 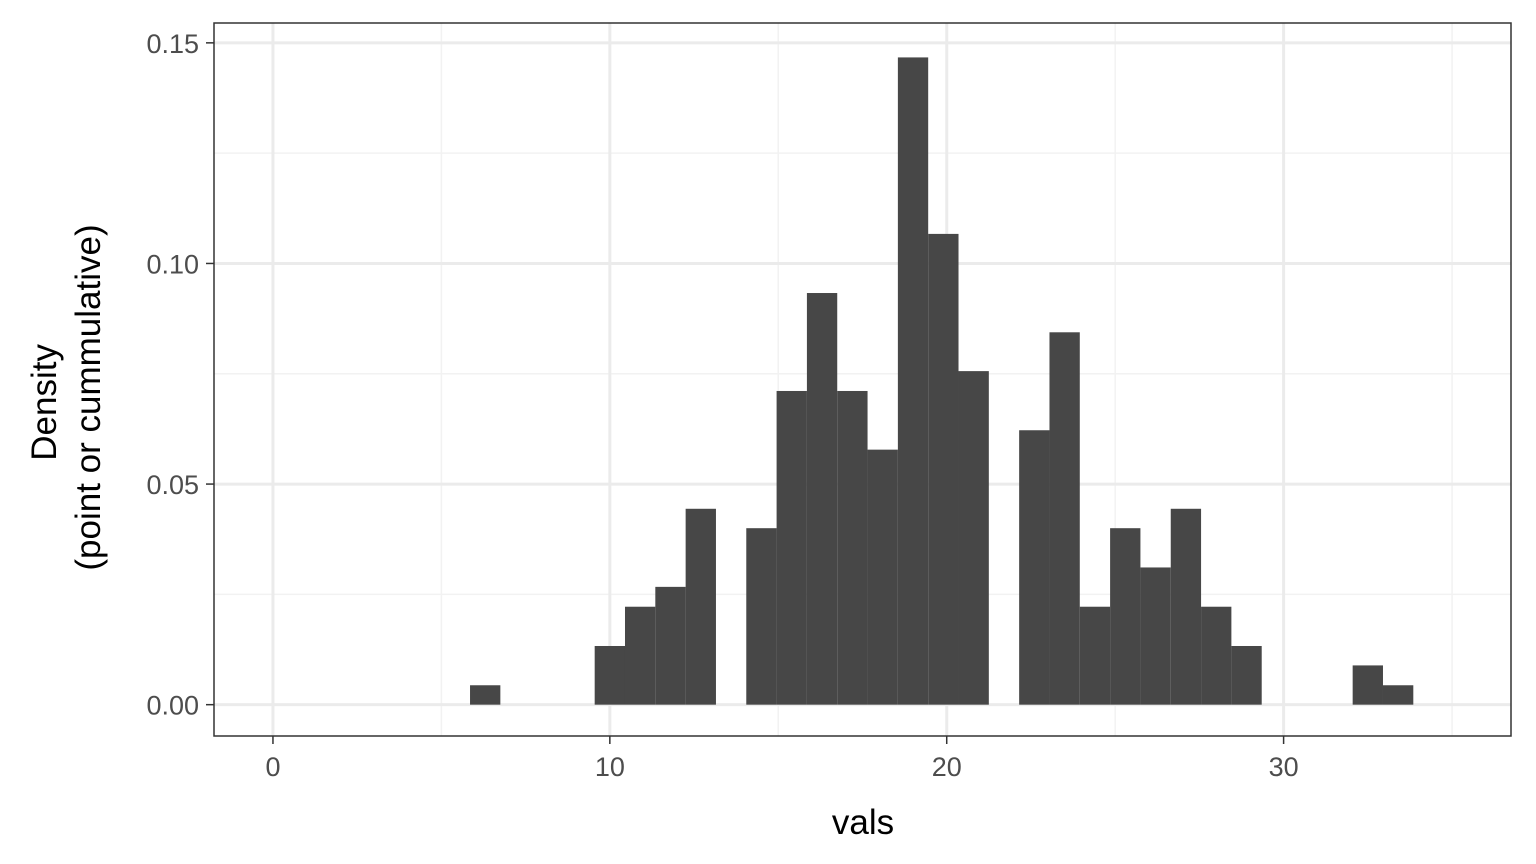 I want to click on y-tick-label: 0.05, so click(x=172, y=485).